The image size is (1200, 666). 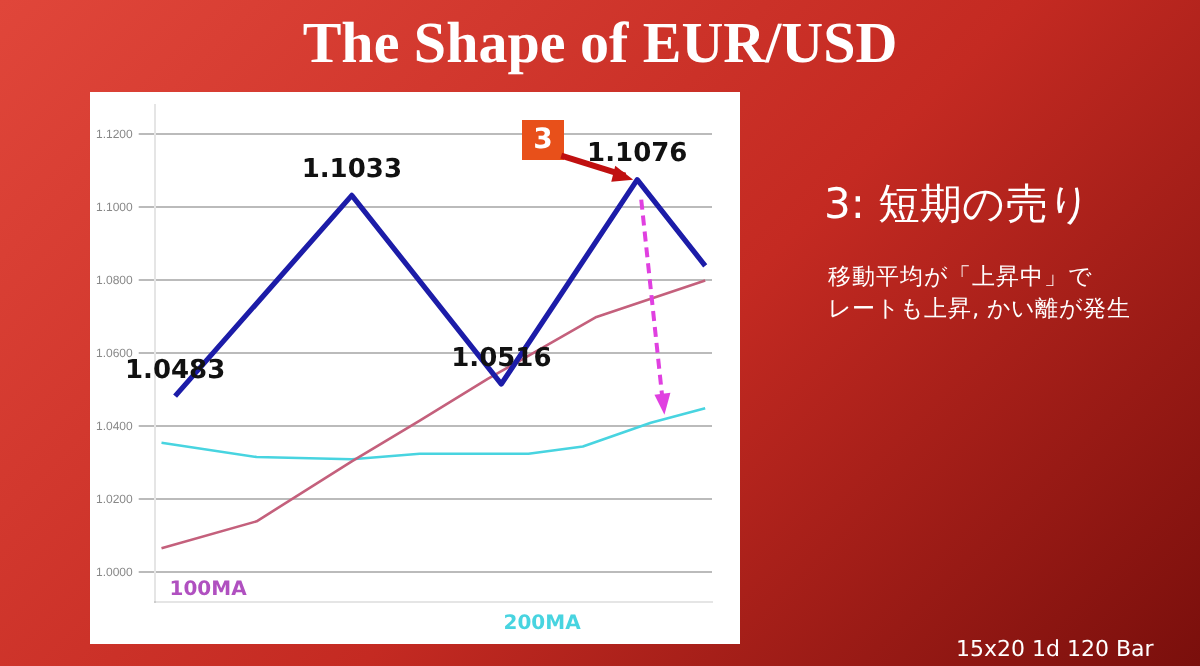 I want to click on text: 200MA, so click(x=542, y=623).